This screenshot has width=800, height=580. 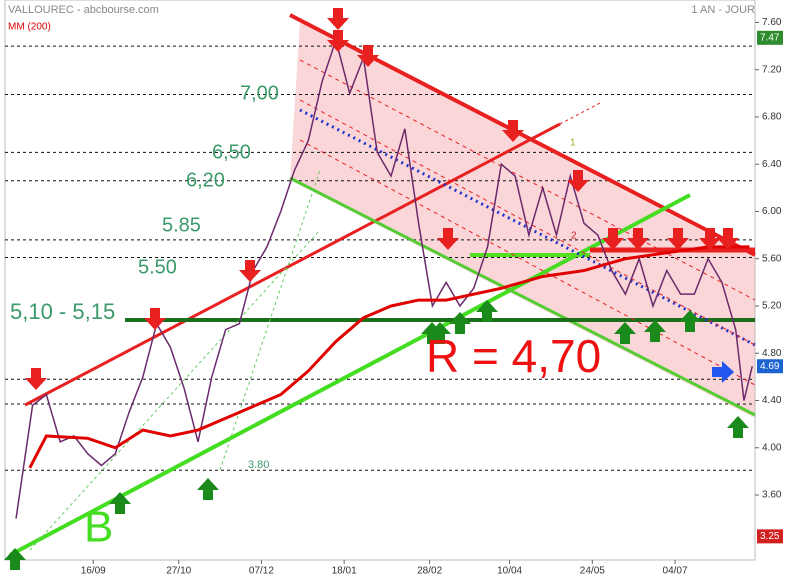 What do you see at coordinates (772, 400) in the screenshot?
I see `y-tick-label: 4.40` at bounding box center [772, 400].